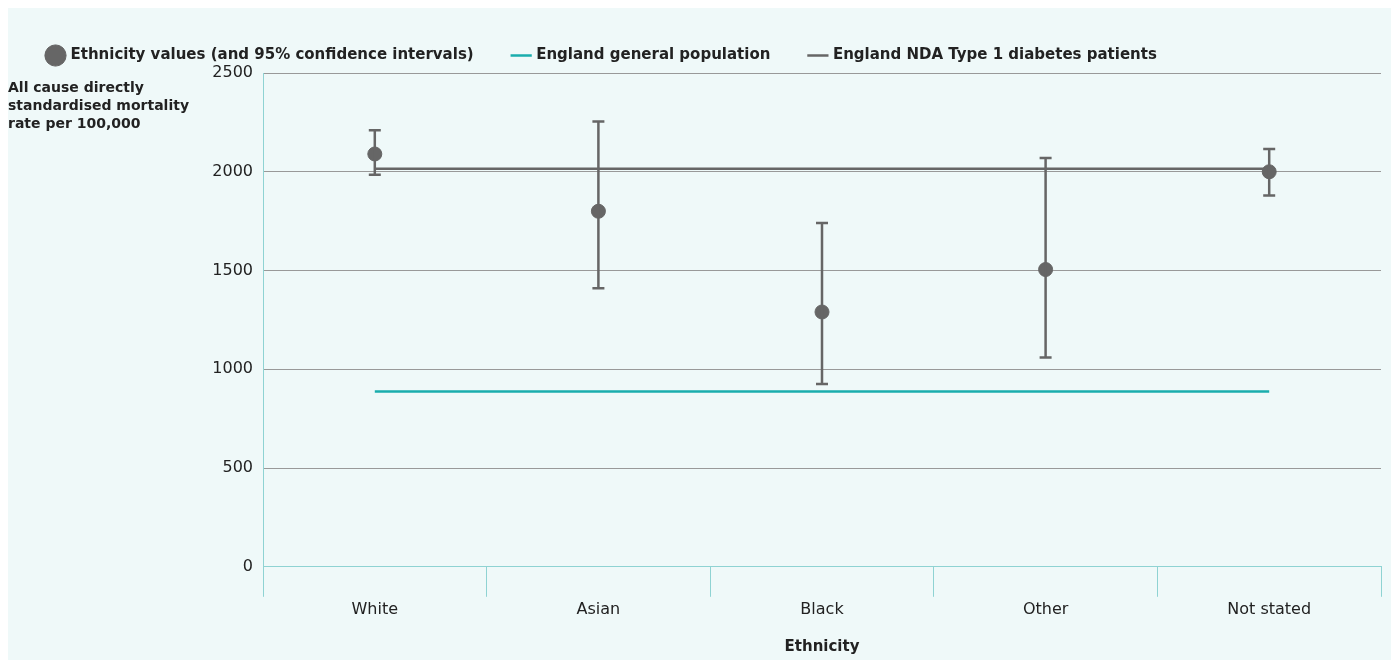  Describe the element at coordinates (99, 105) in the screenshot. I see `y-axis-title: All cause directly standardised mortality rate per 100,000` at that location.